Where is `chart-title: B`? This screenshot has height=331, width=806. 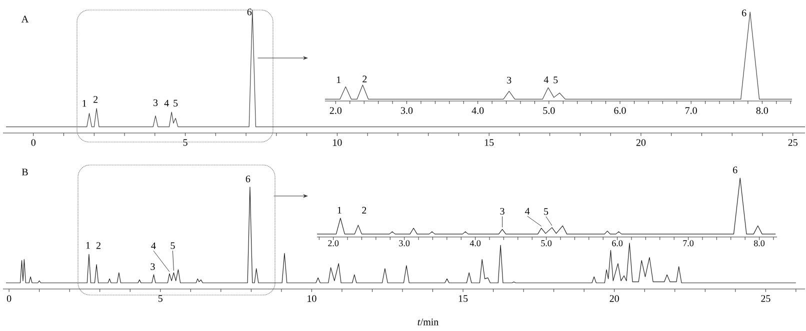 chart-title: B is located at coordinates (25, 172).